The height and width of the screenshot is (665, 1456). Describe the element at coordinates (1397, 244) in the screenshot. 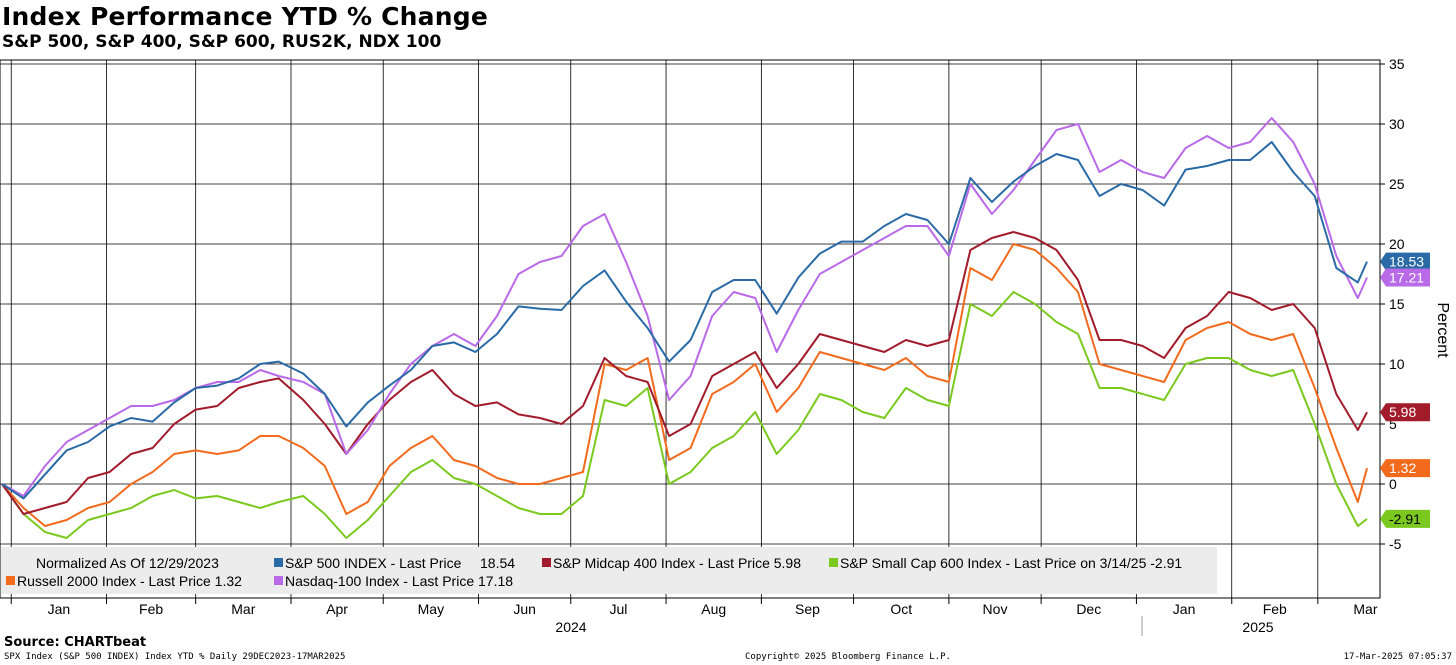

I see `y-tick-label: 20` at that location.